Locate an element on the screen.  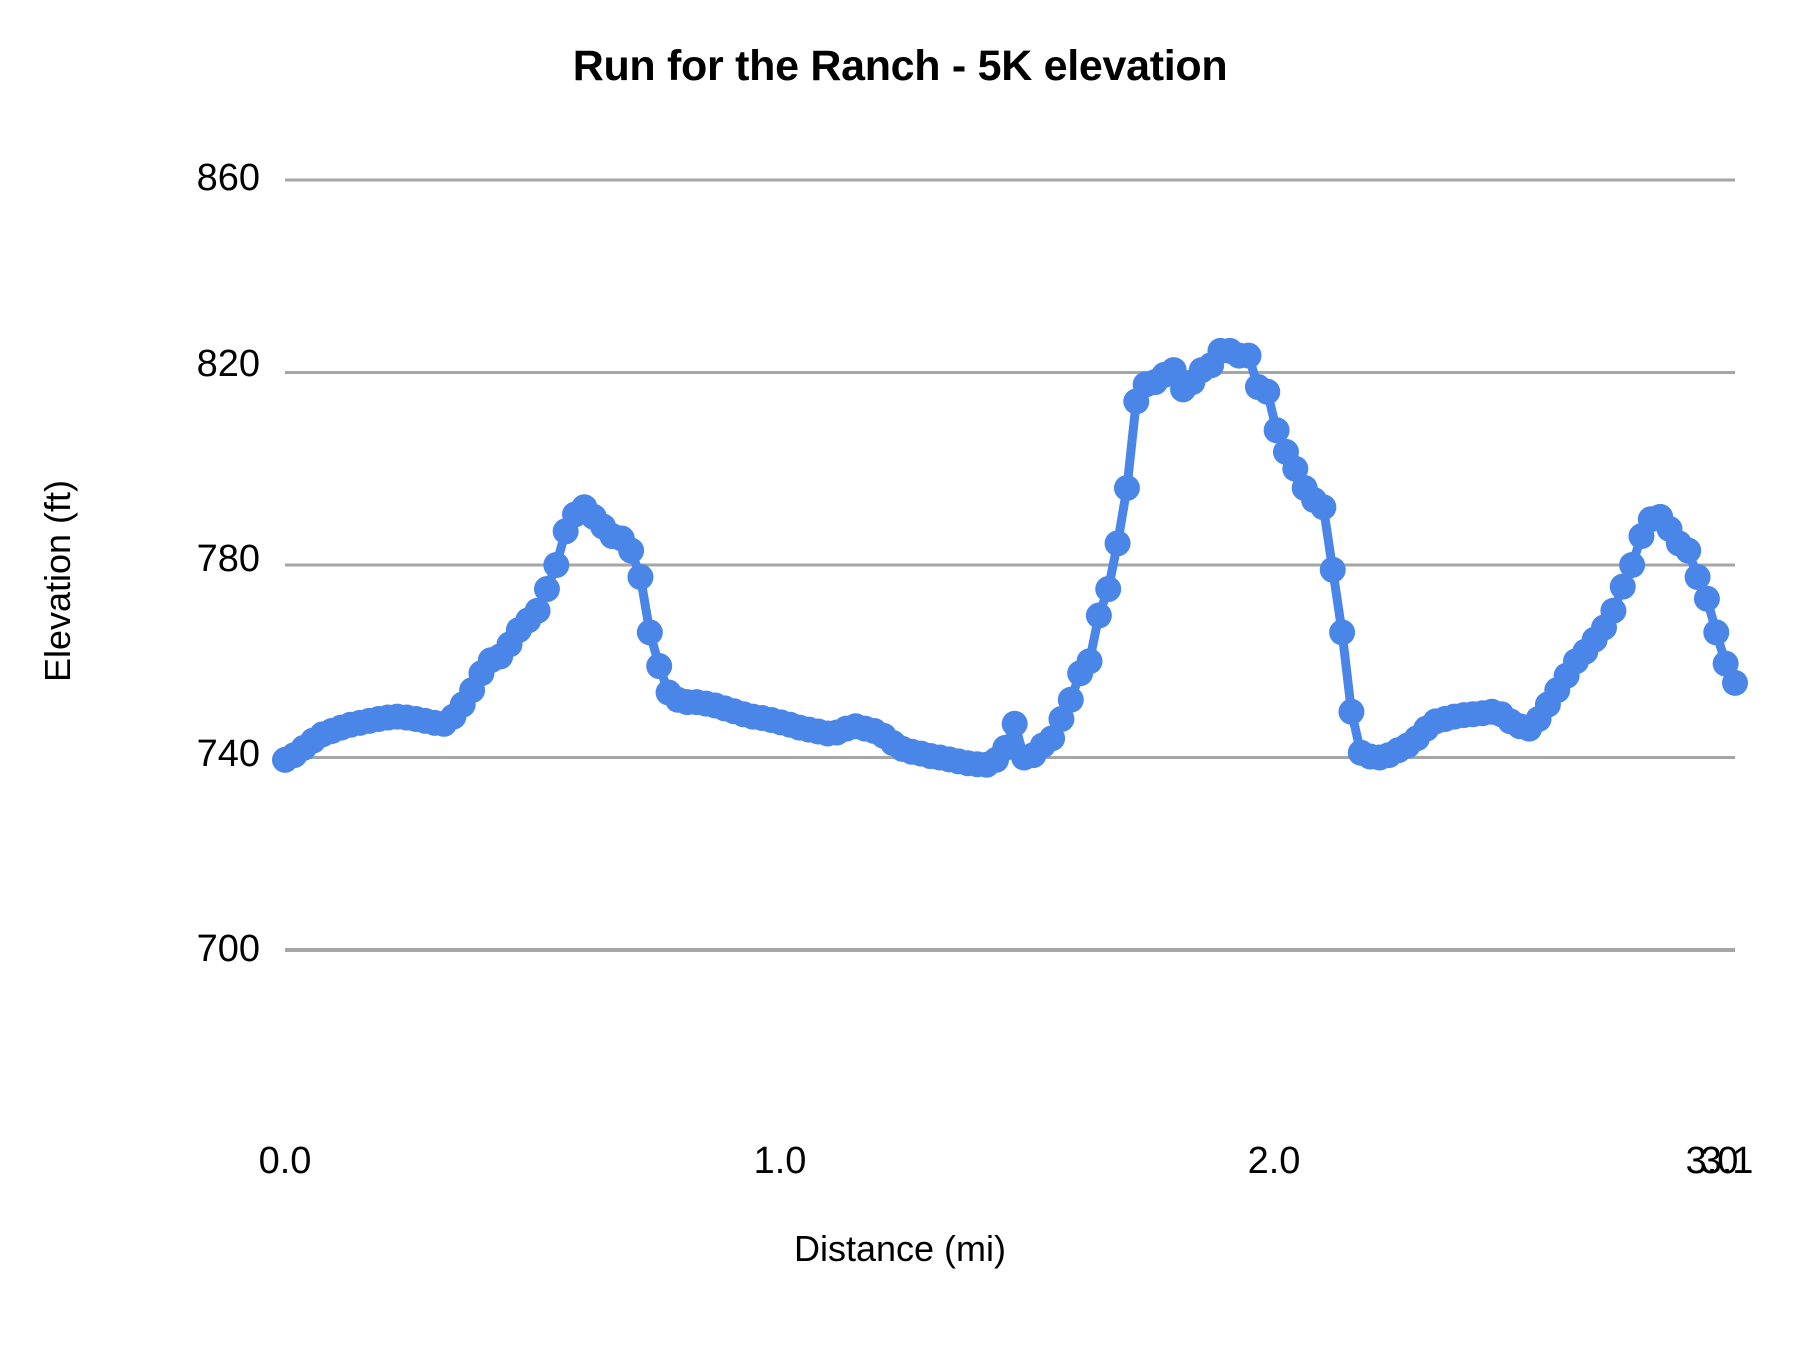
x-tick-label-1: 1.0 is located at coordinates (780, 1161).